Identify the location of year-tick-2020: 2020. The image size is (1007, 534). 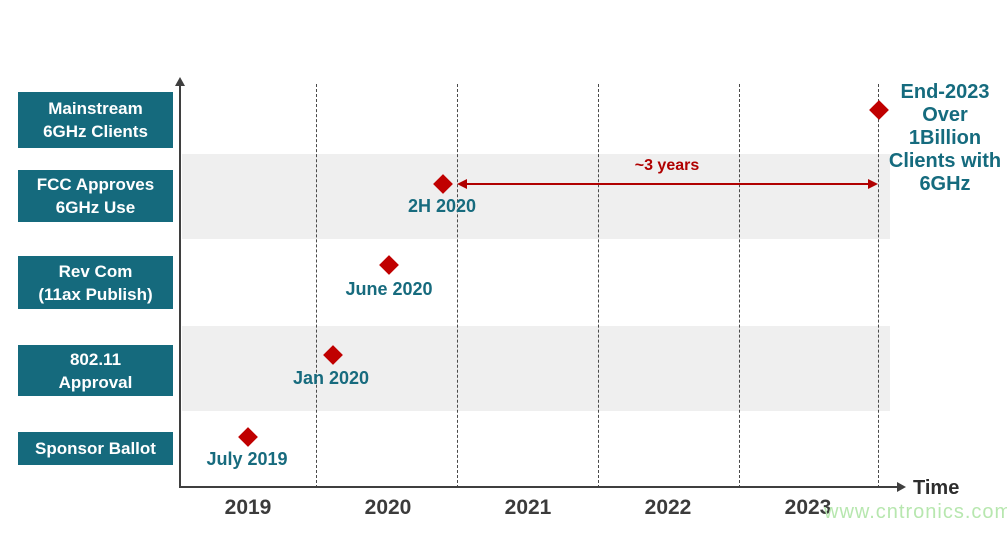
(388, 507).